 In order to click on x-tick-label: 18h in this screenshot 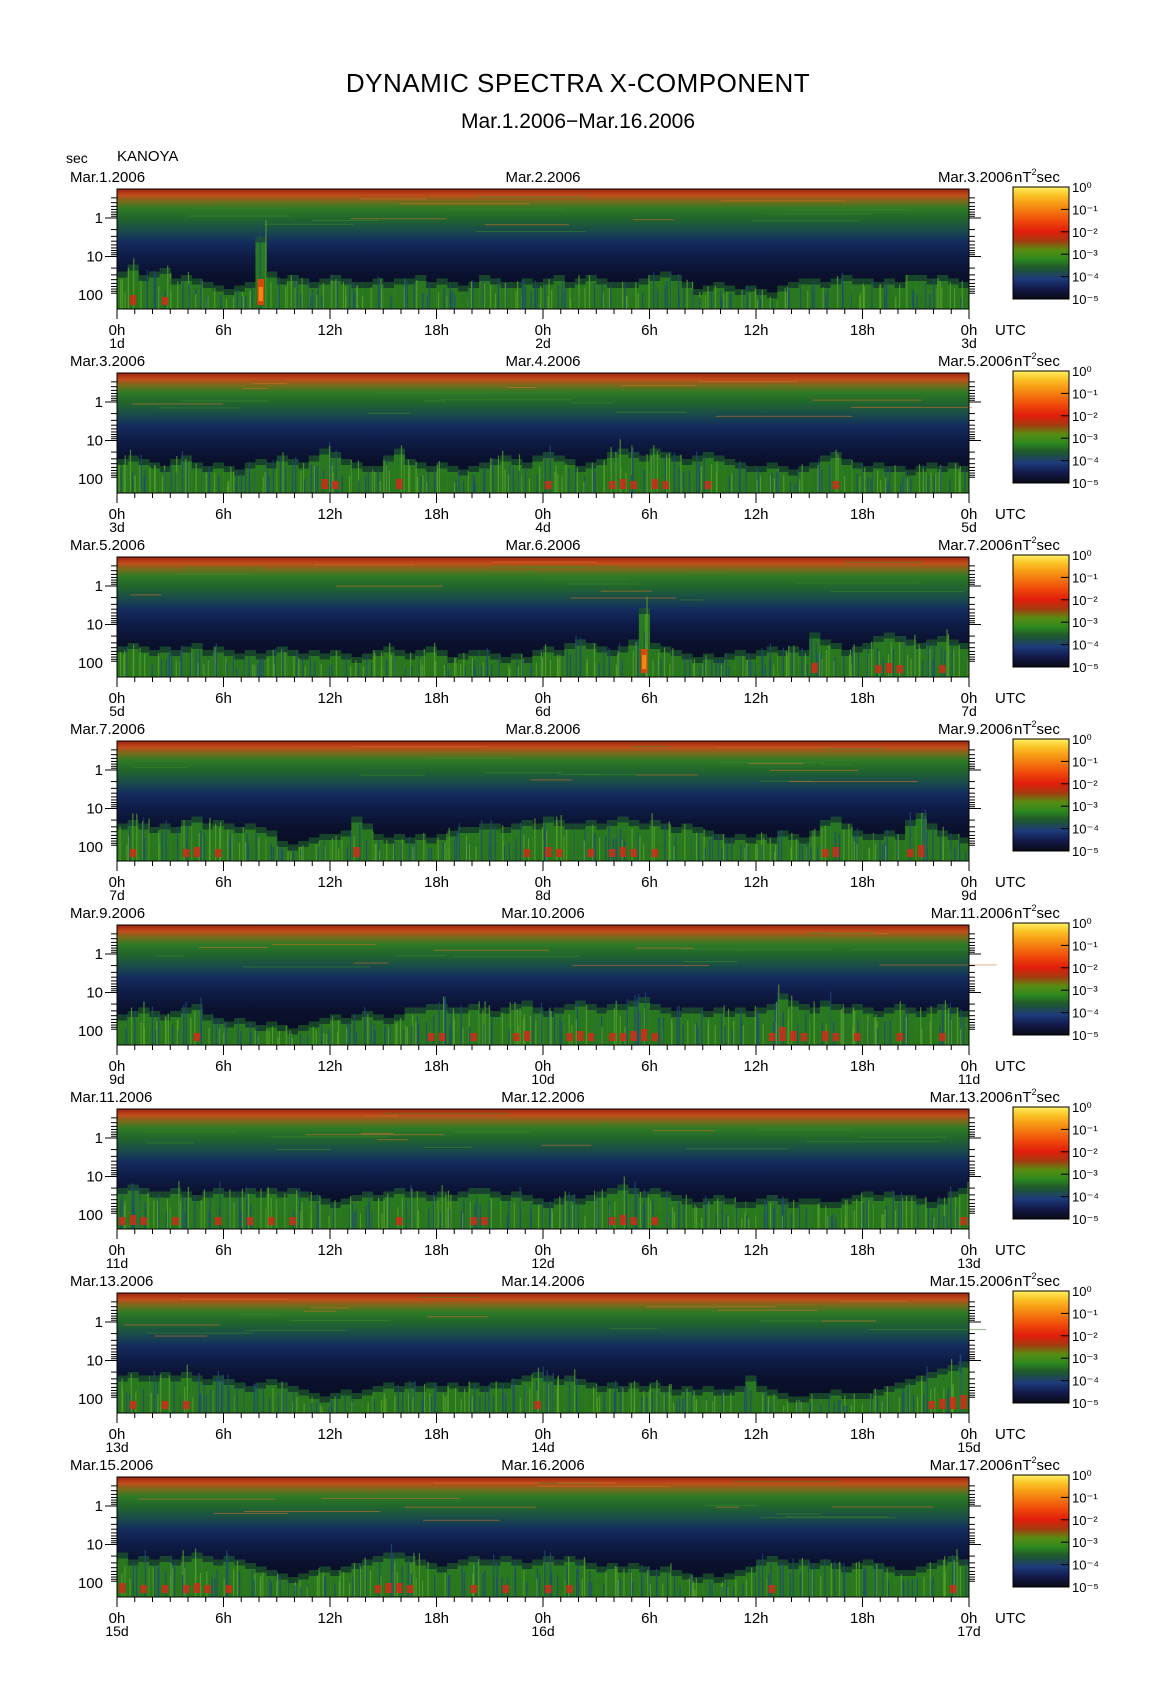, I will do `click(862, 882)`.